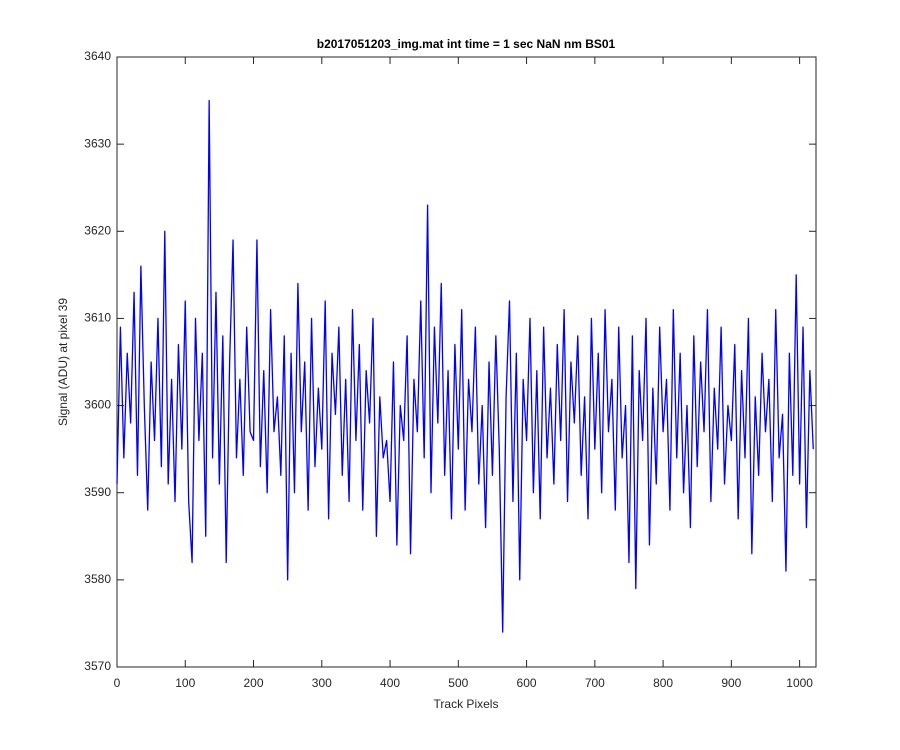 The height and width of the screenshot is (750, 900). What do you see at coordinates (527, 683) in the screenshot?
I see `x-tick-label: 600` at bounding box center [527, 683].